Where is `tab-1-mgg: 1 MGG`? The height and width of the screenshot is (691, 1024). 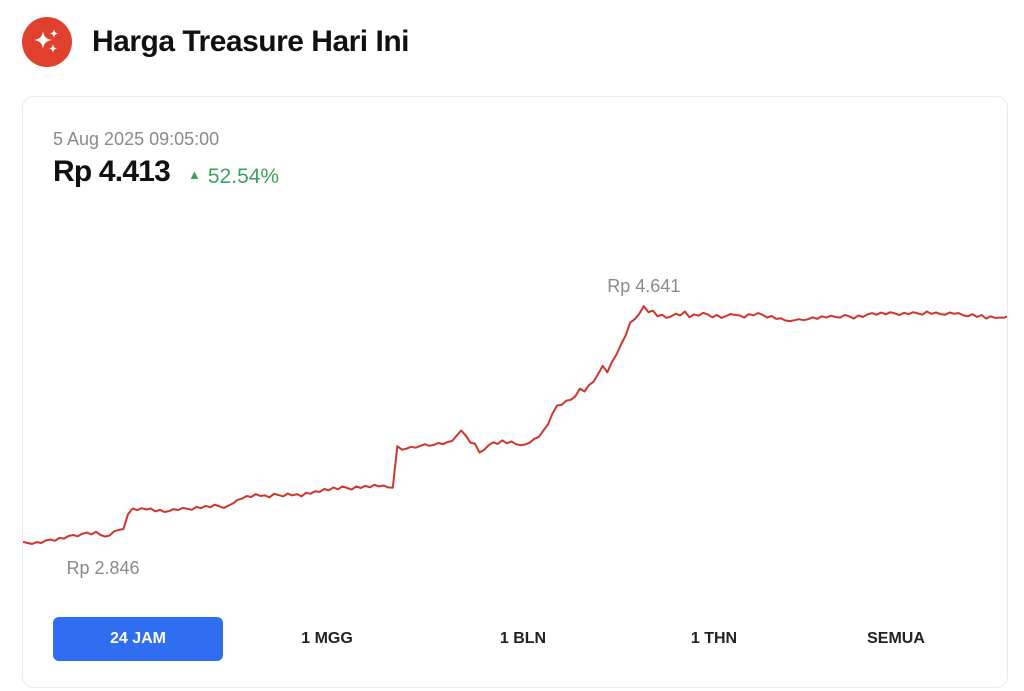 tab-1-mgg: 1 MGG is located at coordinates (327, 638).